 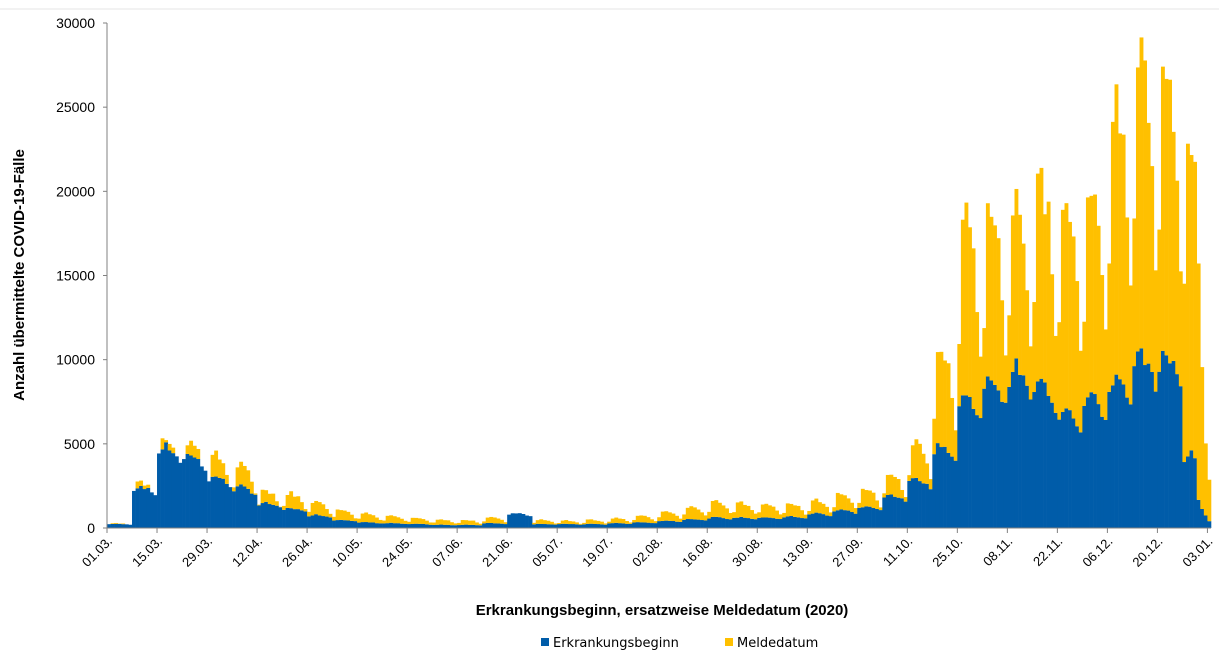 I want to click on x-tick-label: 26.04., so click(x=297, y=552).